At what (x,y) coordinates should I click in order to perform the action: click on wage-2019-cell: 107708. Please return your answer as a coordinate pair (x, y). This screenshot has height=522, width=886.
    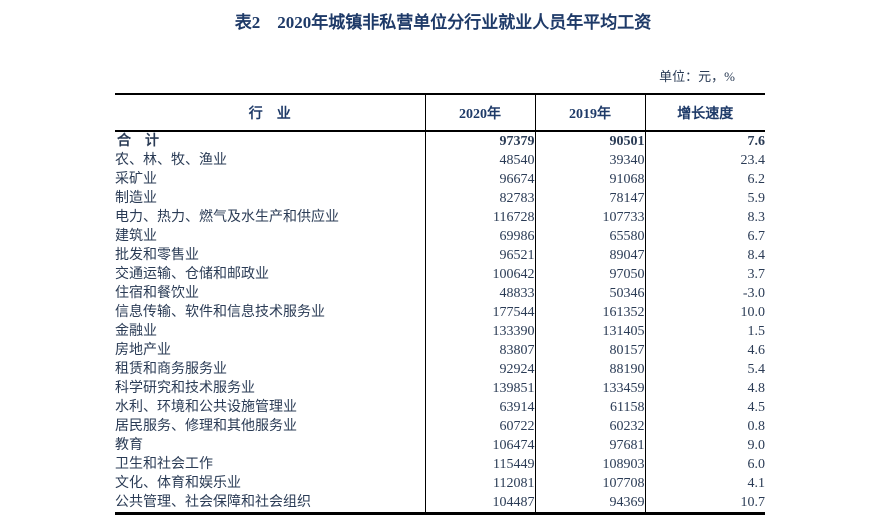
    Looking at the image, I should click on (589, 483).